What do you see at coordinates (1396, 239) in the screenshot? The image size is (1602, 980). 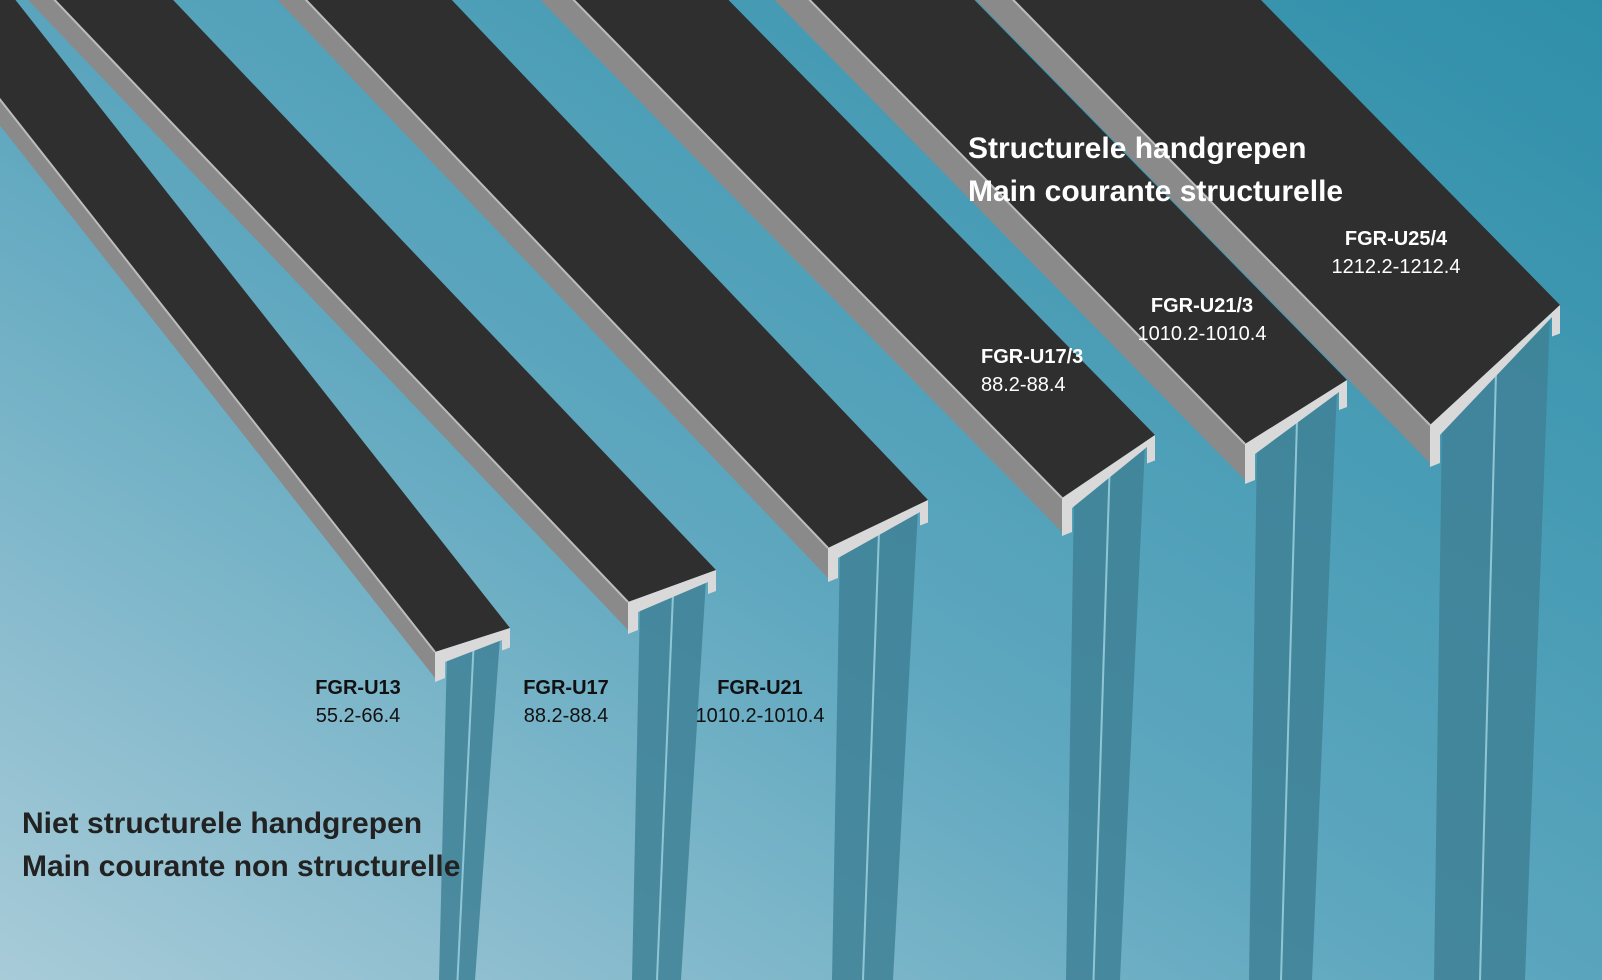 I see `product-code: FGR-U25/4` at bounding box center [1396, 239].